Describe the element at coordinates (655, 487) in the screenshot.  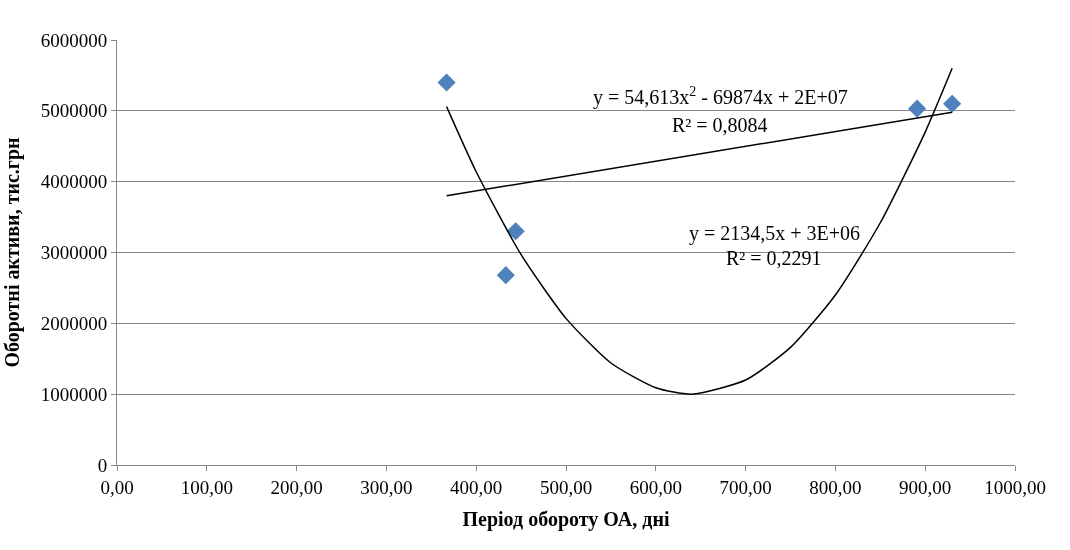
I see `x-tick-label: 600,00` at that location.